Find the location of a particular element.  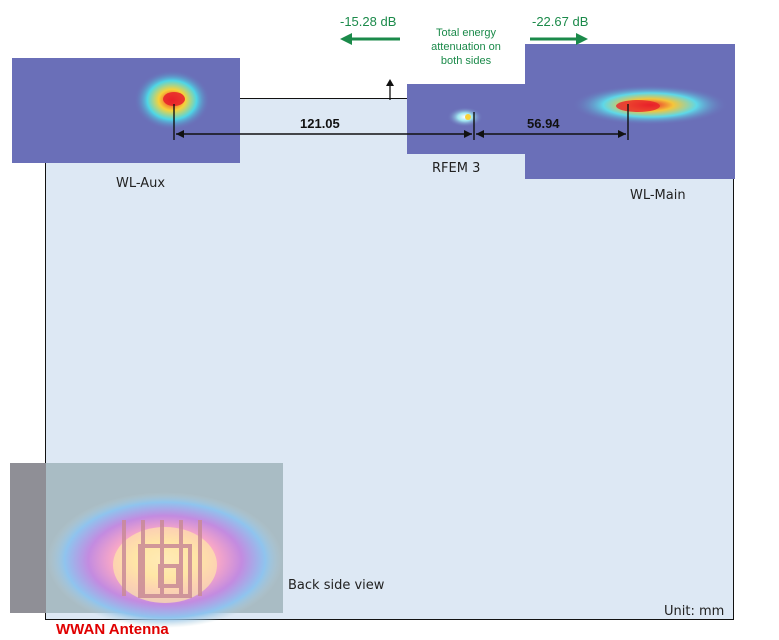

unit-label: Unit: mm is located at coordinates (694, 611).